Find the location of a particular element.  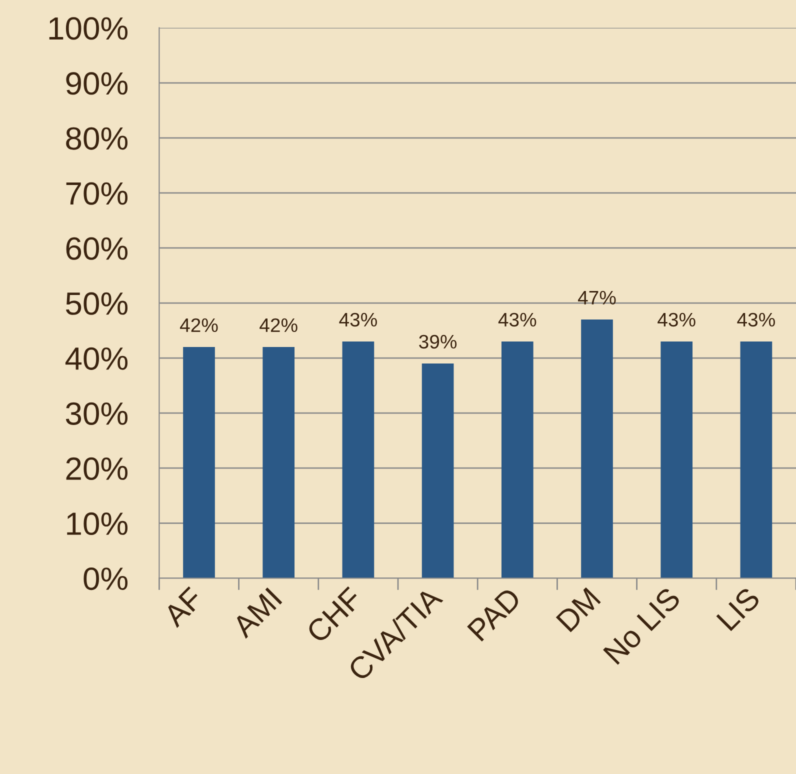

y-tick-label: 80% is located at coordinates (97, 138).